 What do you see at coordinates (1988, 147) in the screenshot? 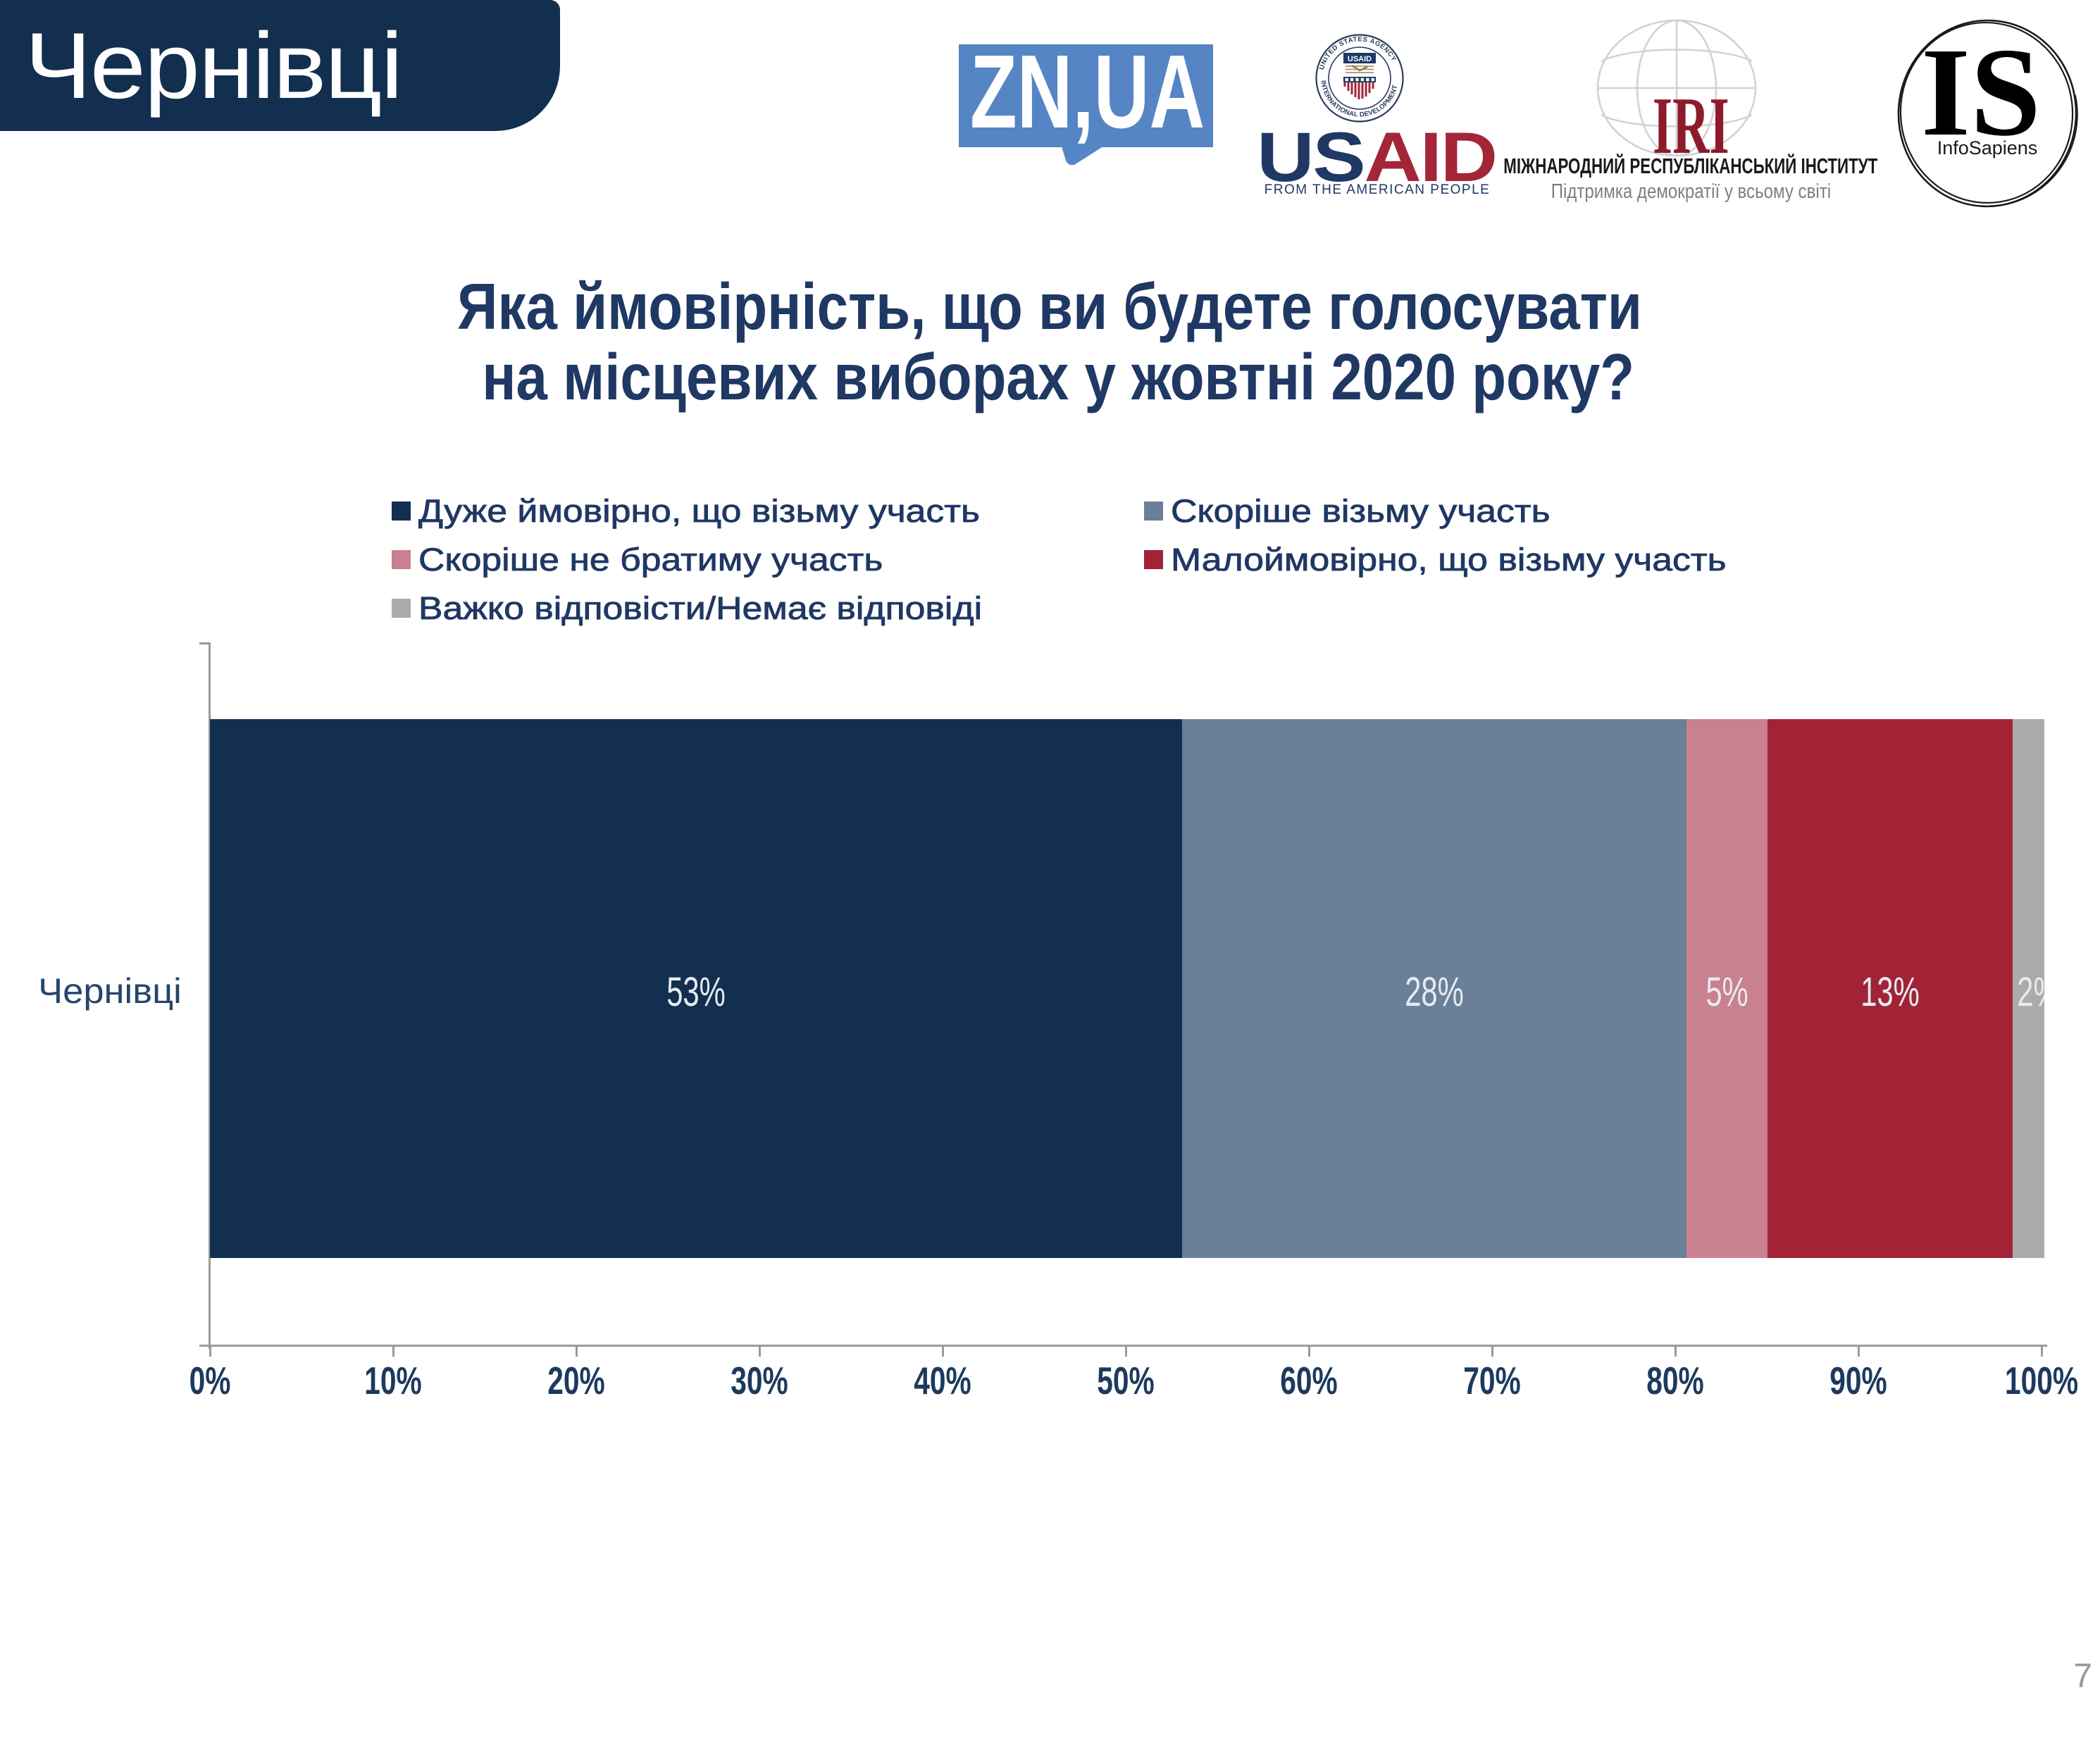
I see `svg-text: InfoSapiens` at bounding box center [1988, 147].